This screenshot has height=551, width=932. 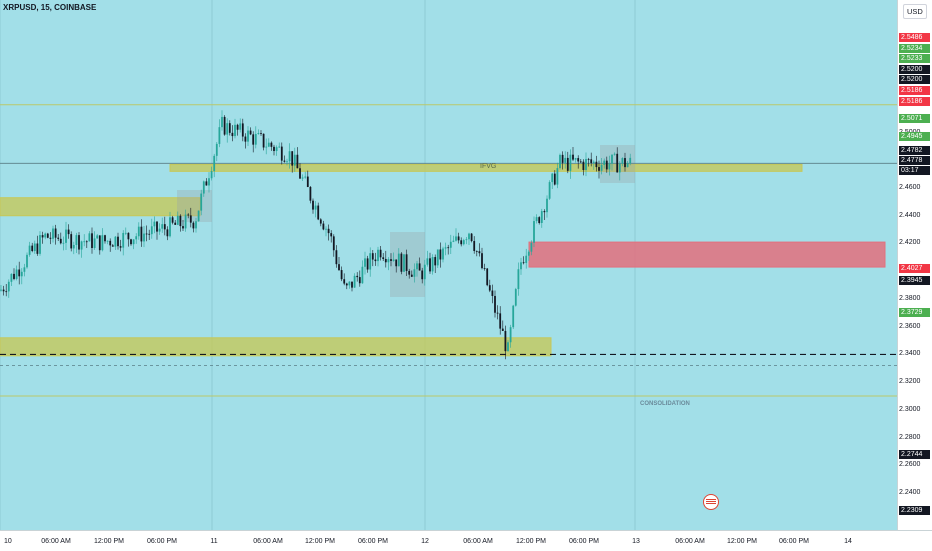 I want to click on time-axis-label: 13, so click(x=636, y=541).